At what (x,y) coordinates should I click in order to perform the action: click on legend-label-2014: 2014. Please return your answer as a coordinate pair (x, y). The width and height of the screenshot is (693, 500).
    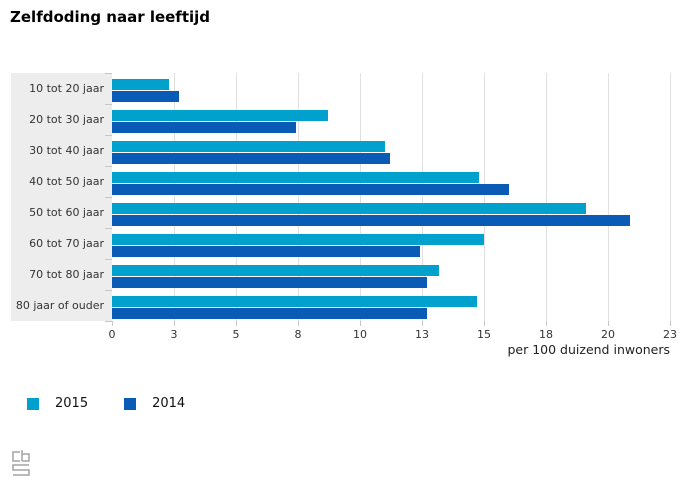
    Looking at the image, I should click on (169, 403).